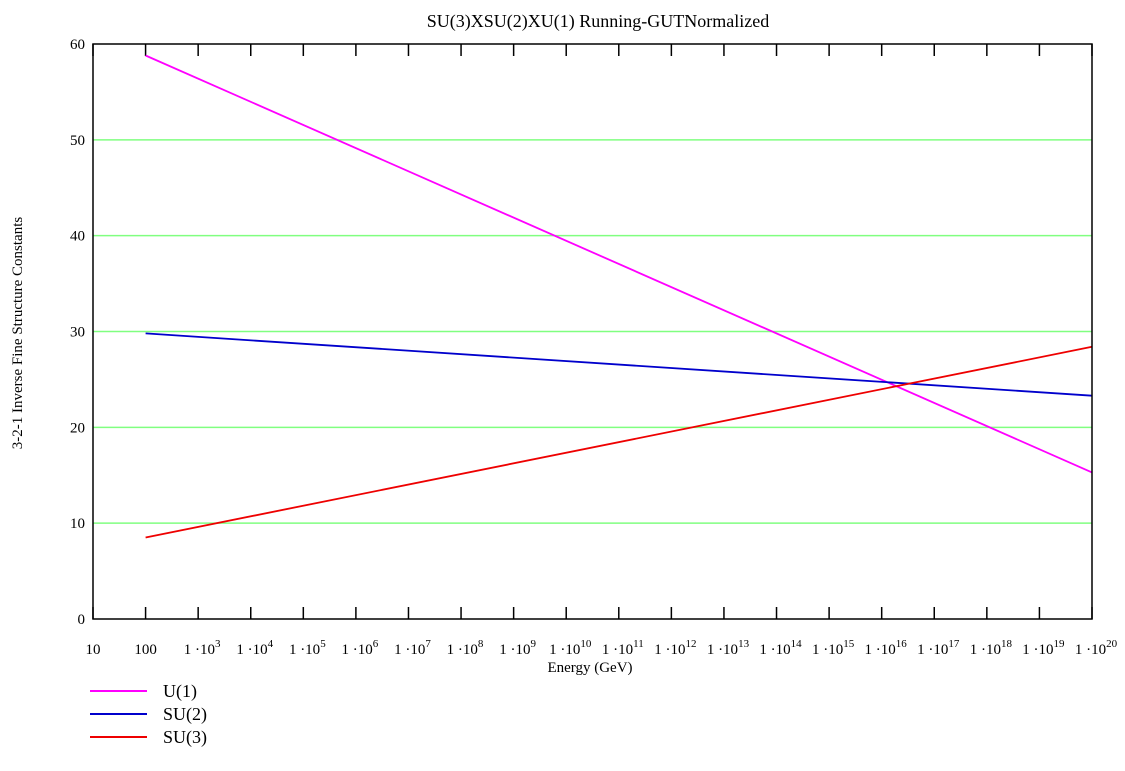  Describe the element at coordinates (77, 524) in the screenshot. I see `y-tick-label: 10` at that location.